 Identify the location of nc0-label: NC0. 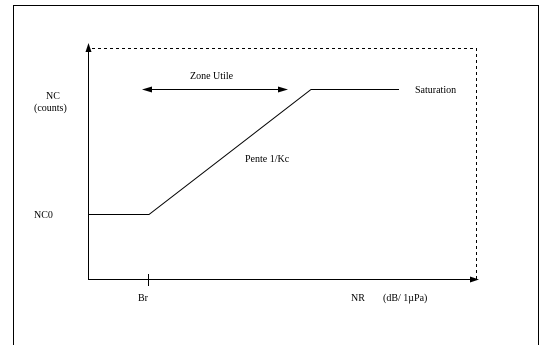
(43, 215).